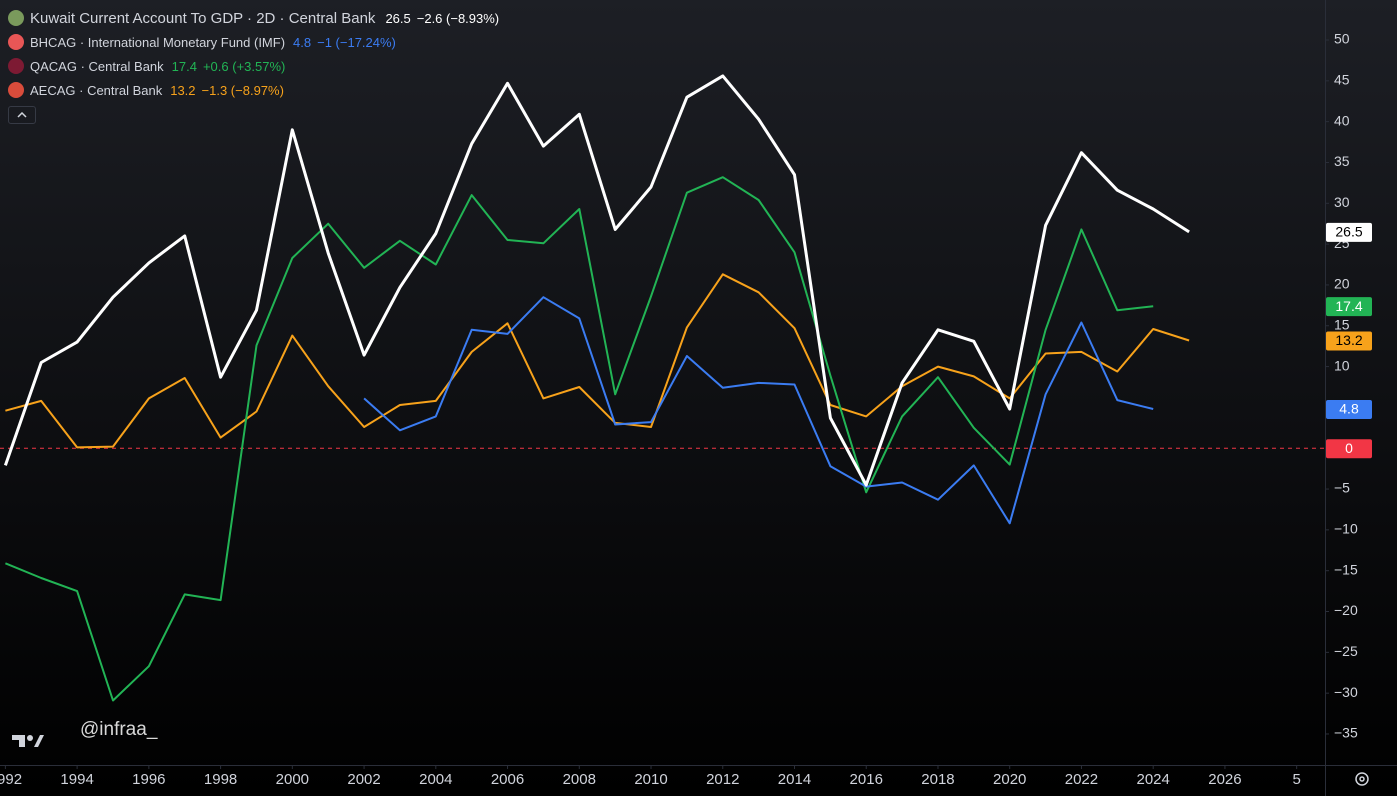 Image resolution: width=1397 pixels, height=796 pixels. What do you see at coordinates (650, 779) in the screenshot?
I see `x-tick-label: 2010` at bounding box center [650, 779].